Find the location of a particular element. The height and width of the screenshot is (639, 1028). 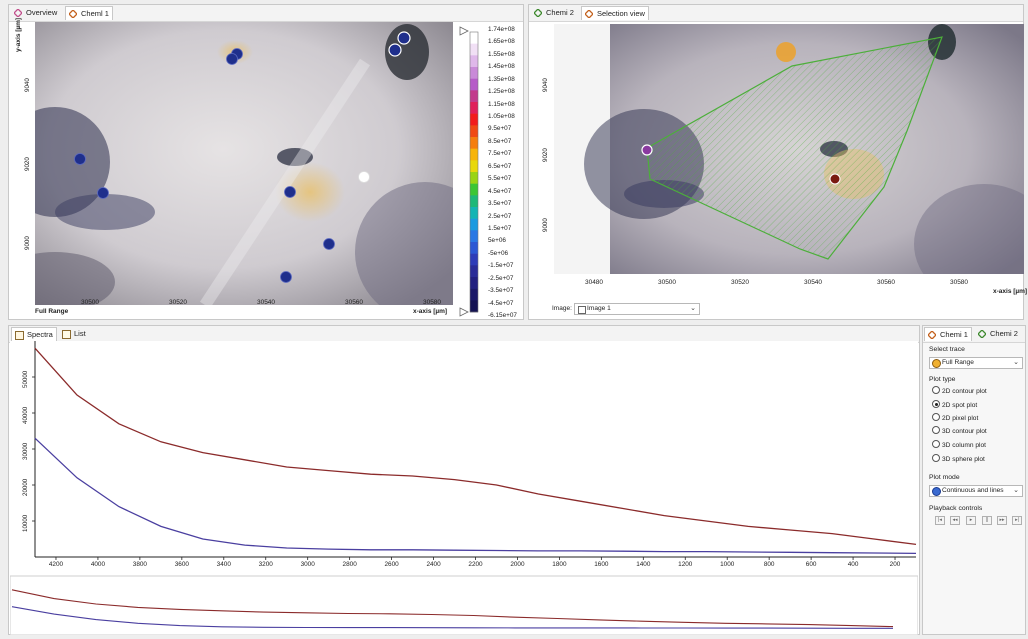

image-select: Image 1 ⌄ is located at coordinates (637, 309).